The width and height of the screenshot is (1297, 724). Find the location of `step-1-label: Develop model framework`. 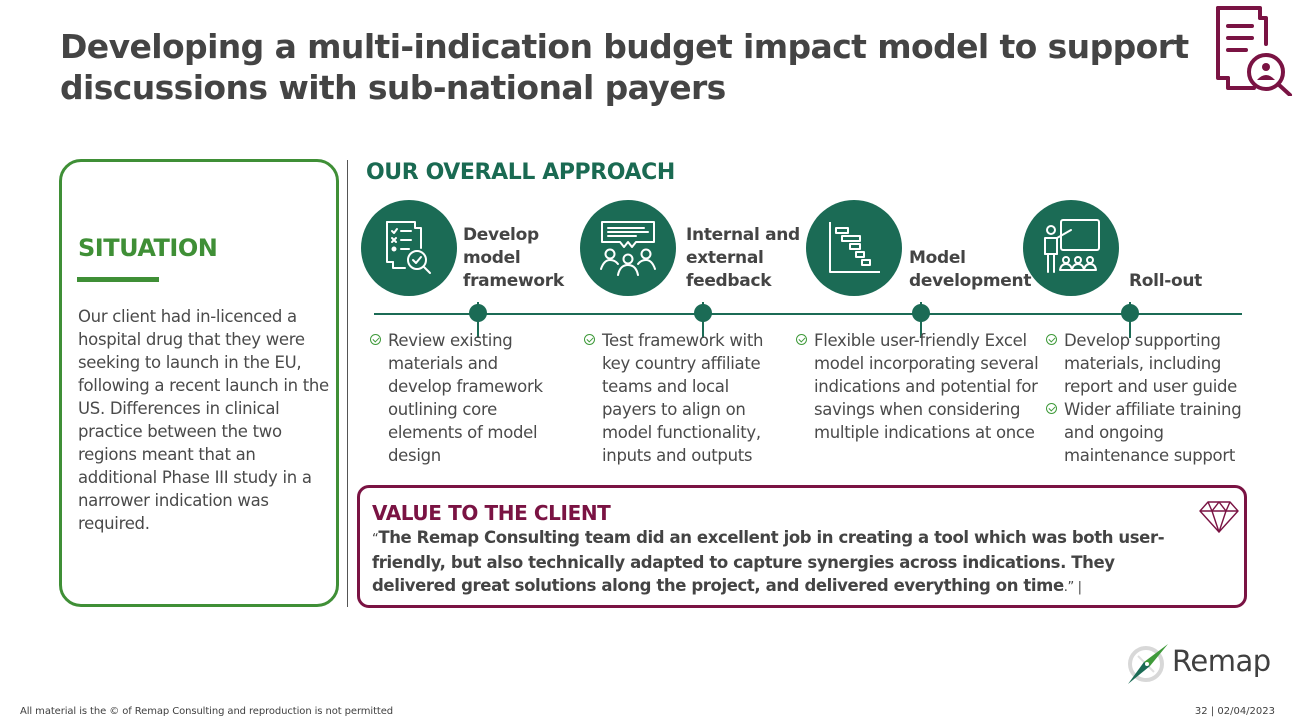

step-1-label: Develop model framework is located at coordinates (513, 258).